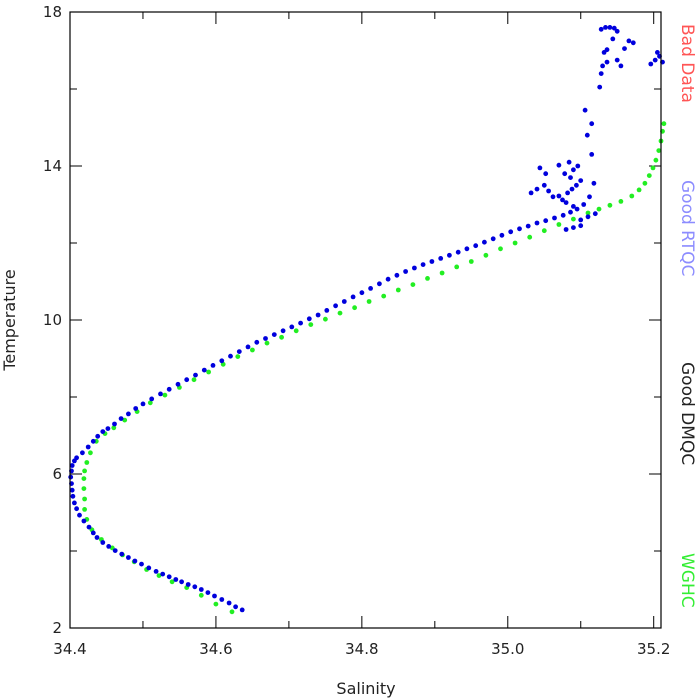  I want to click on x-tick-label: 35.2, so click(653, 649).